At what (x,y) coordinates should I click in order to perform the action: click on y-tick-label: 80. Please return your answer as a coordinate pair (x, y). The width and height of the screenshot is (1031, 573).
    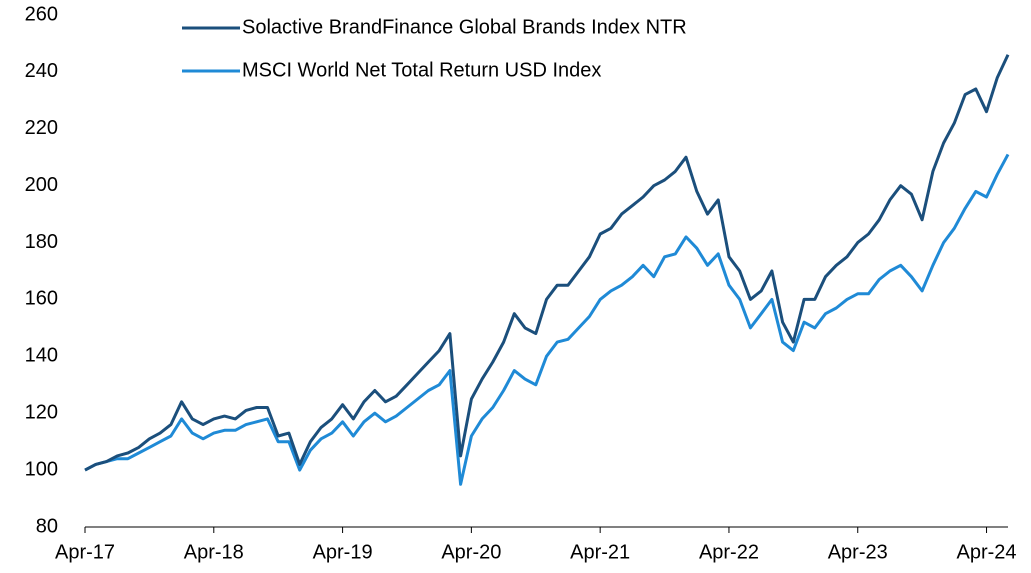
    Looking at the image, I should click on (47, 526).